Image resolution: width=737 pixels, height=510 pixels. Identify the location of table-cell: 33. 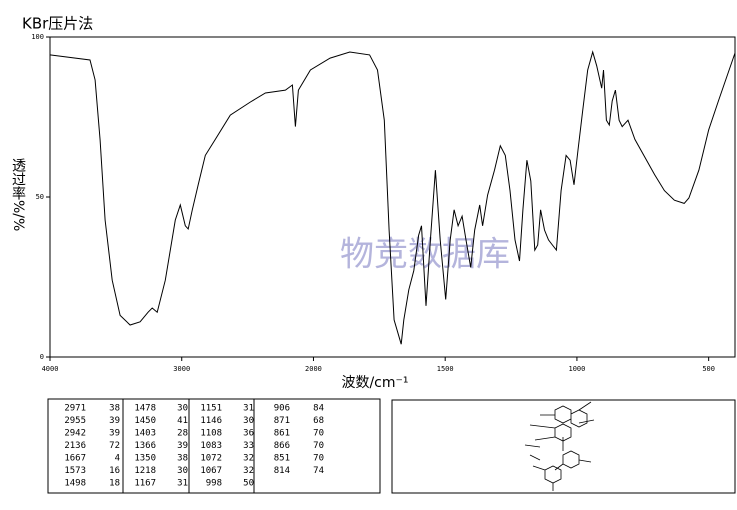
(248, 446).